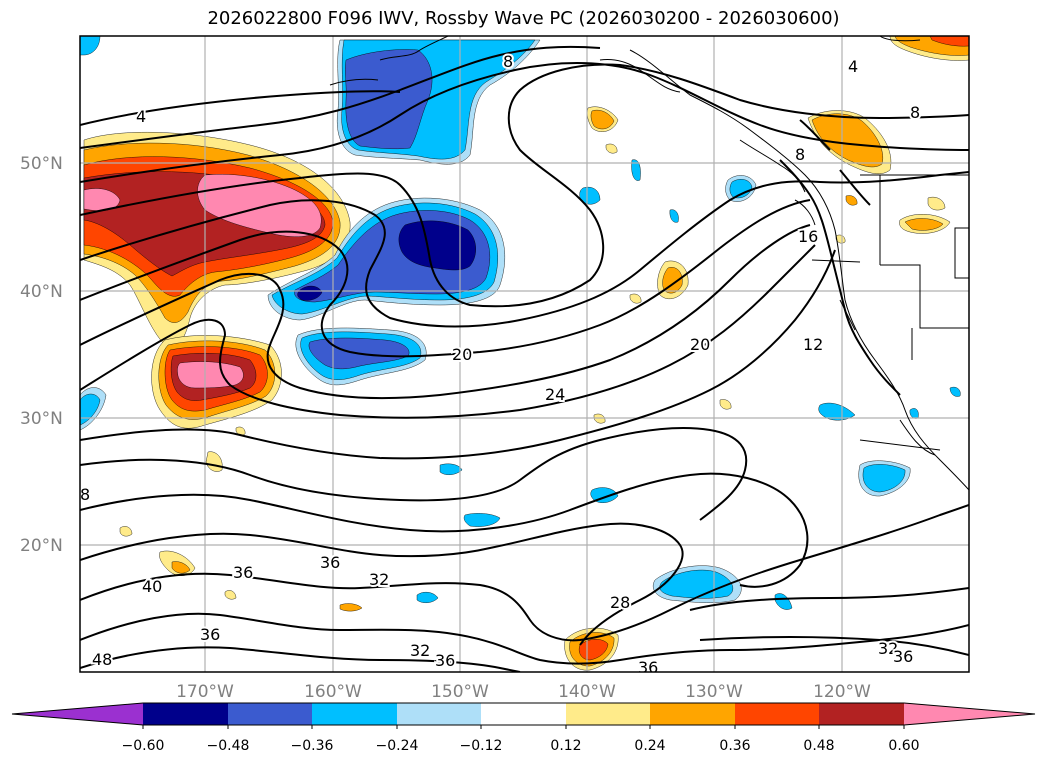 The height and width of the screenshot is (765, 1047). What do you see at coordinates (808, 236) in the screenshot?
I see `contour-label: 16` at bounding box center [808, 236].